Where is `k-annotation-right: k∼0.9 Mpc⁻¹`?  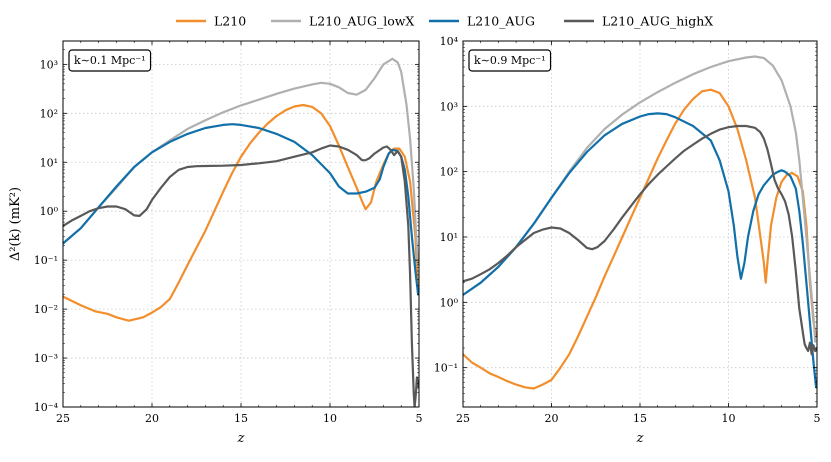 k-annotation-right: k∼0.9 Mpc⁻¹ is located at coordinates (510, 60).